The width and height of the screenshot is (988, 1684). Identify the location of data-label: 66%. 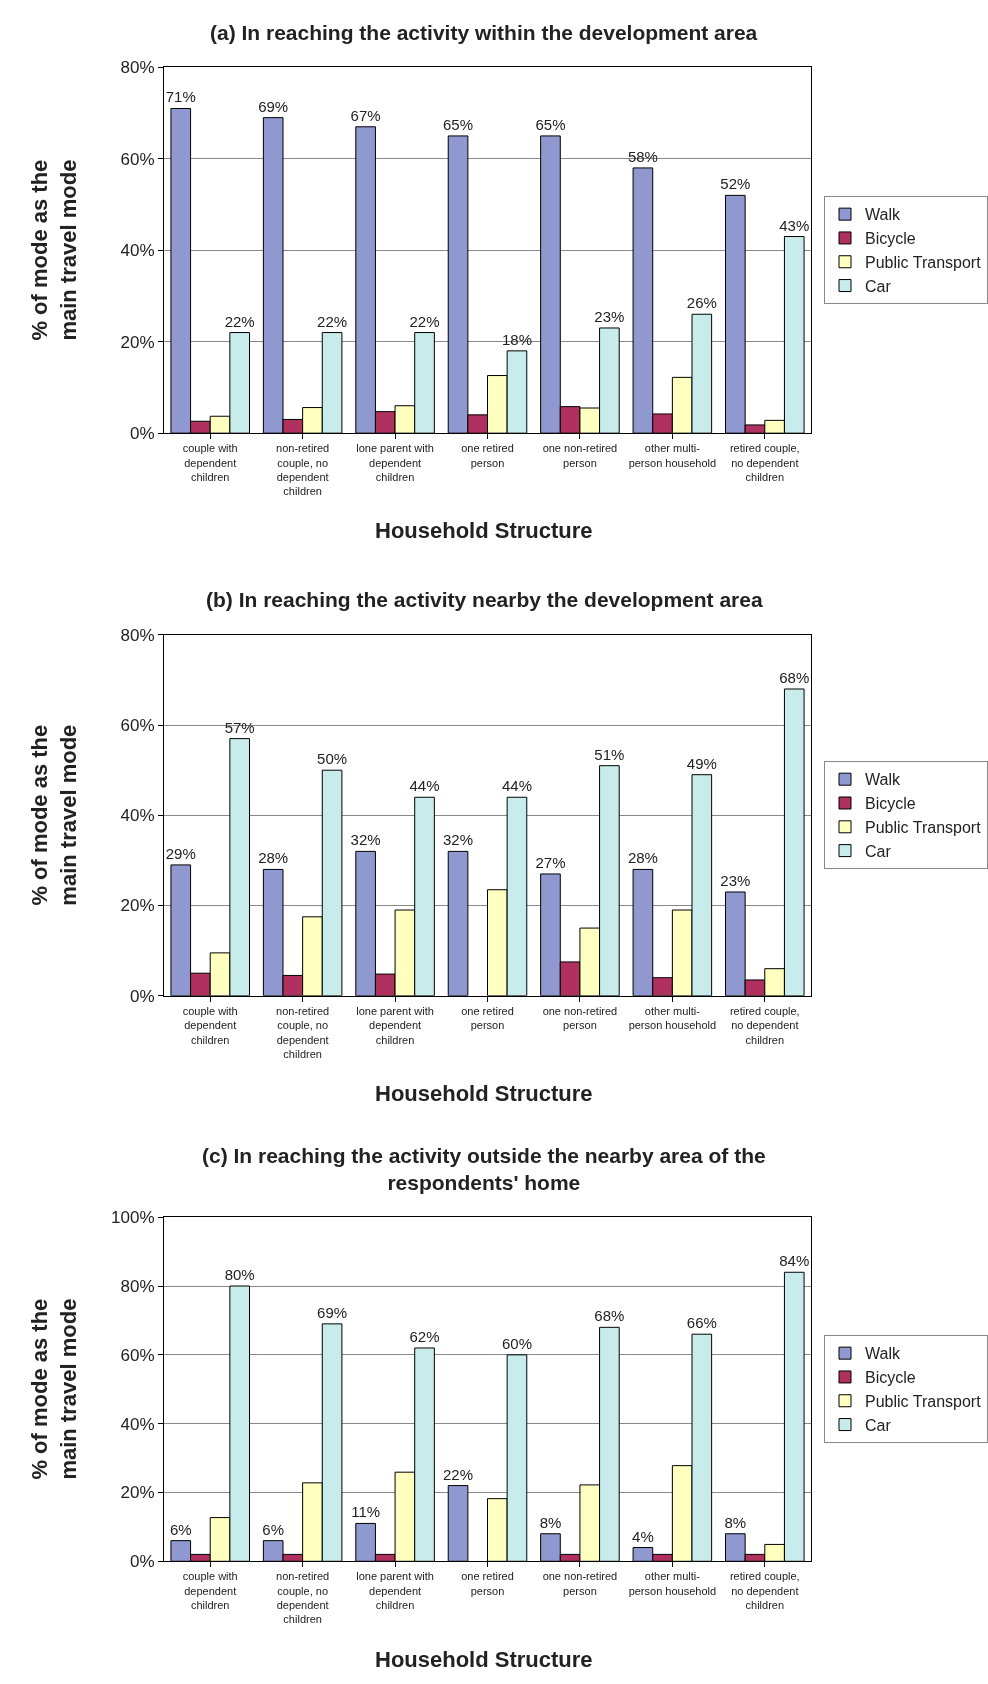
(701, 1323).